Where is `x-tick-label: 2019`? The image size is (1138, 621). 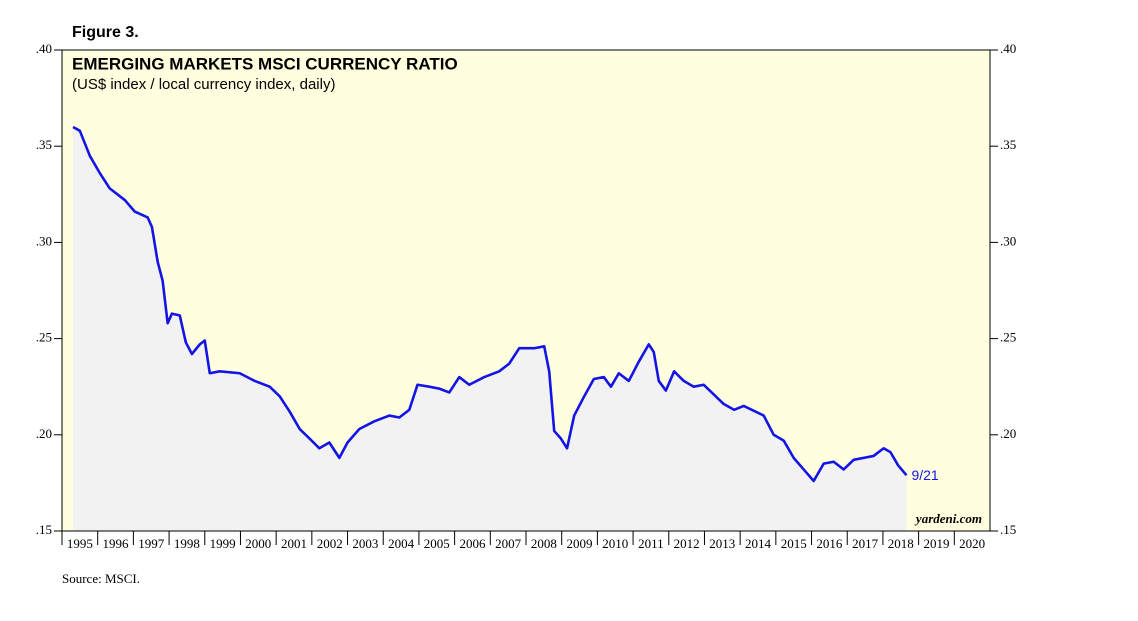
x-tick-label: 2019 is located at coordinates (936, 543).